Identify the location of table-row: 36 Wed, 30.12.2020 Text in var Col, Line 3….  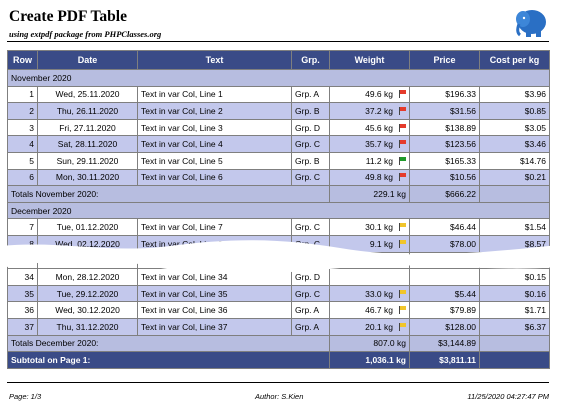
(278, 310).